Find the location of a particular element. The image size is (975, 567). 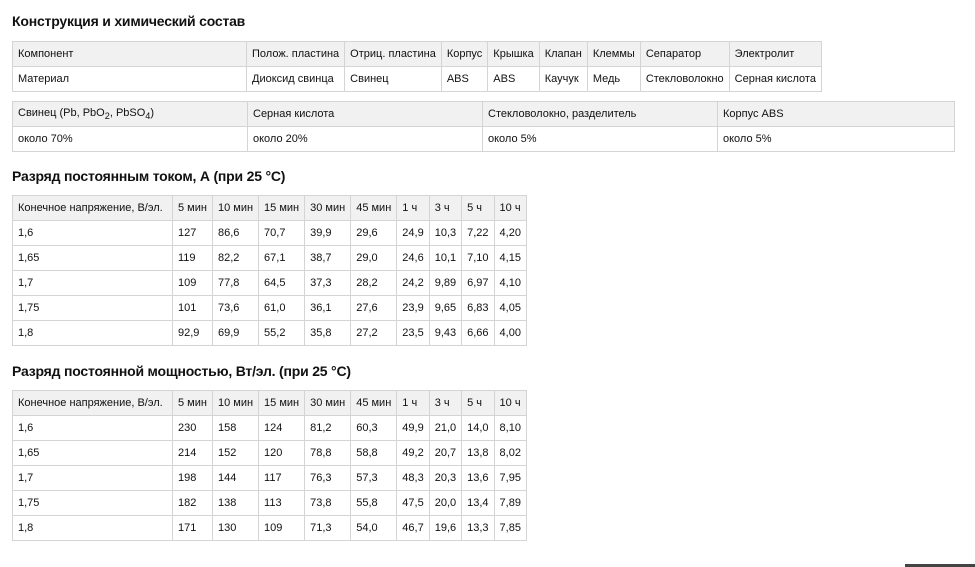

table-cell: 1,8 is located at coordinates (92, 333).